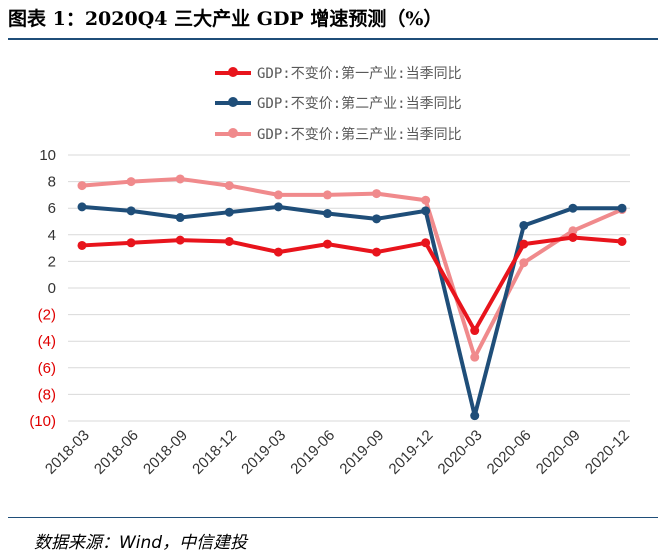 The width and height of the screenshot is (664, 559). Describe the element at coordinates (333, 39) in the screenshot. I see `title-divider` at that location.